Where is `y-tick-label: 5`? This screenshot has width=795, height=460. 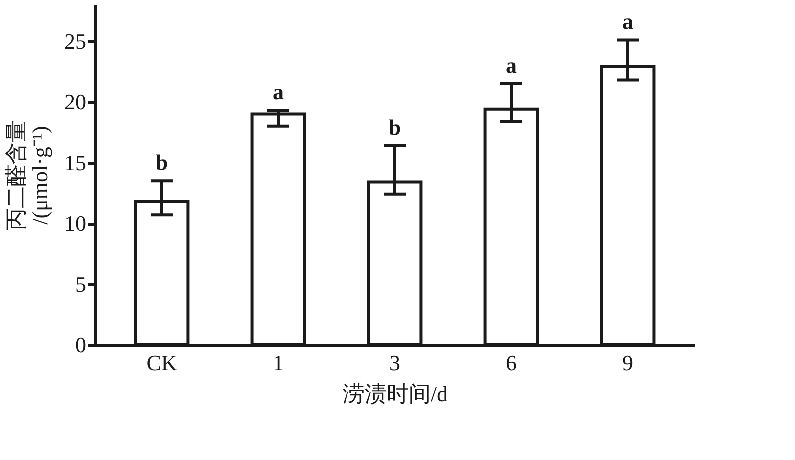 y-tick-label: 5 is located at coordinates (81, 284).